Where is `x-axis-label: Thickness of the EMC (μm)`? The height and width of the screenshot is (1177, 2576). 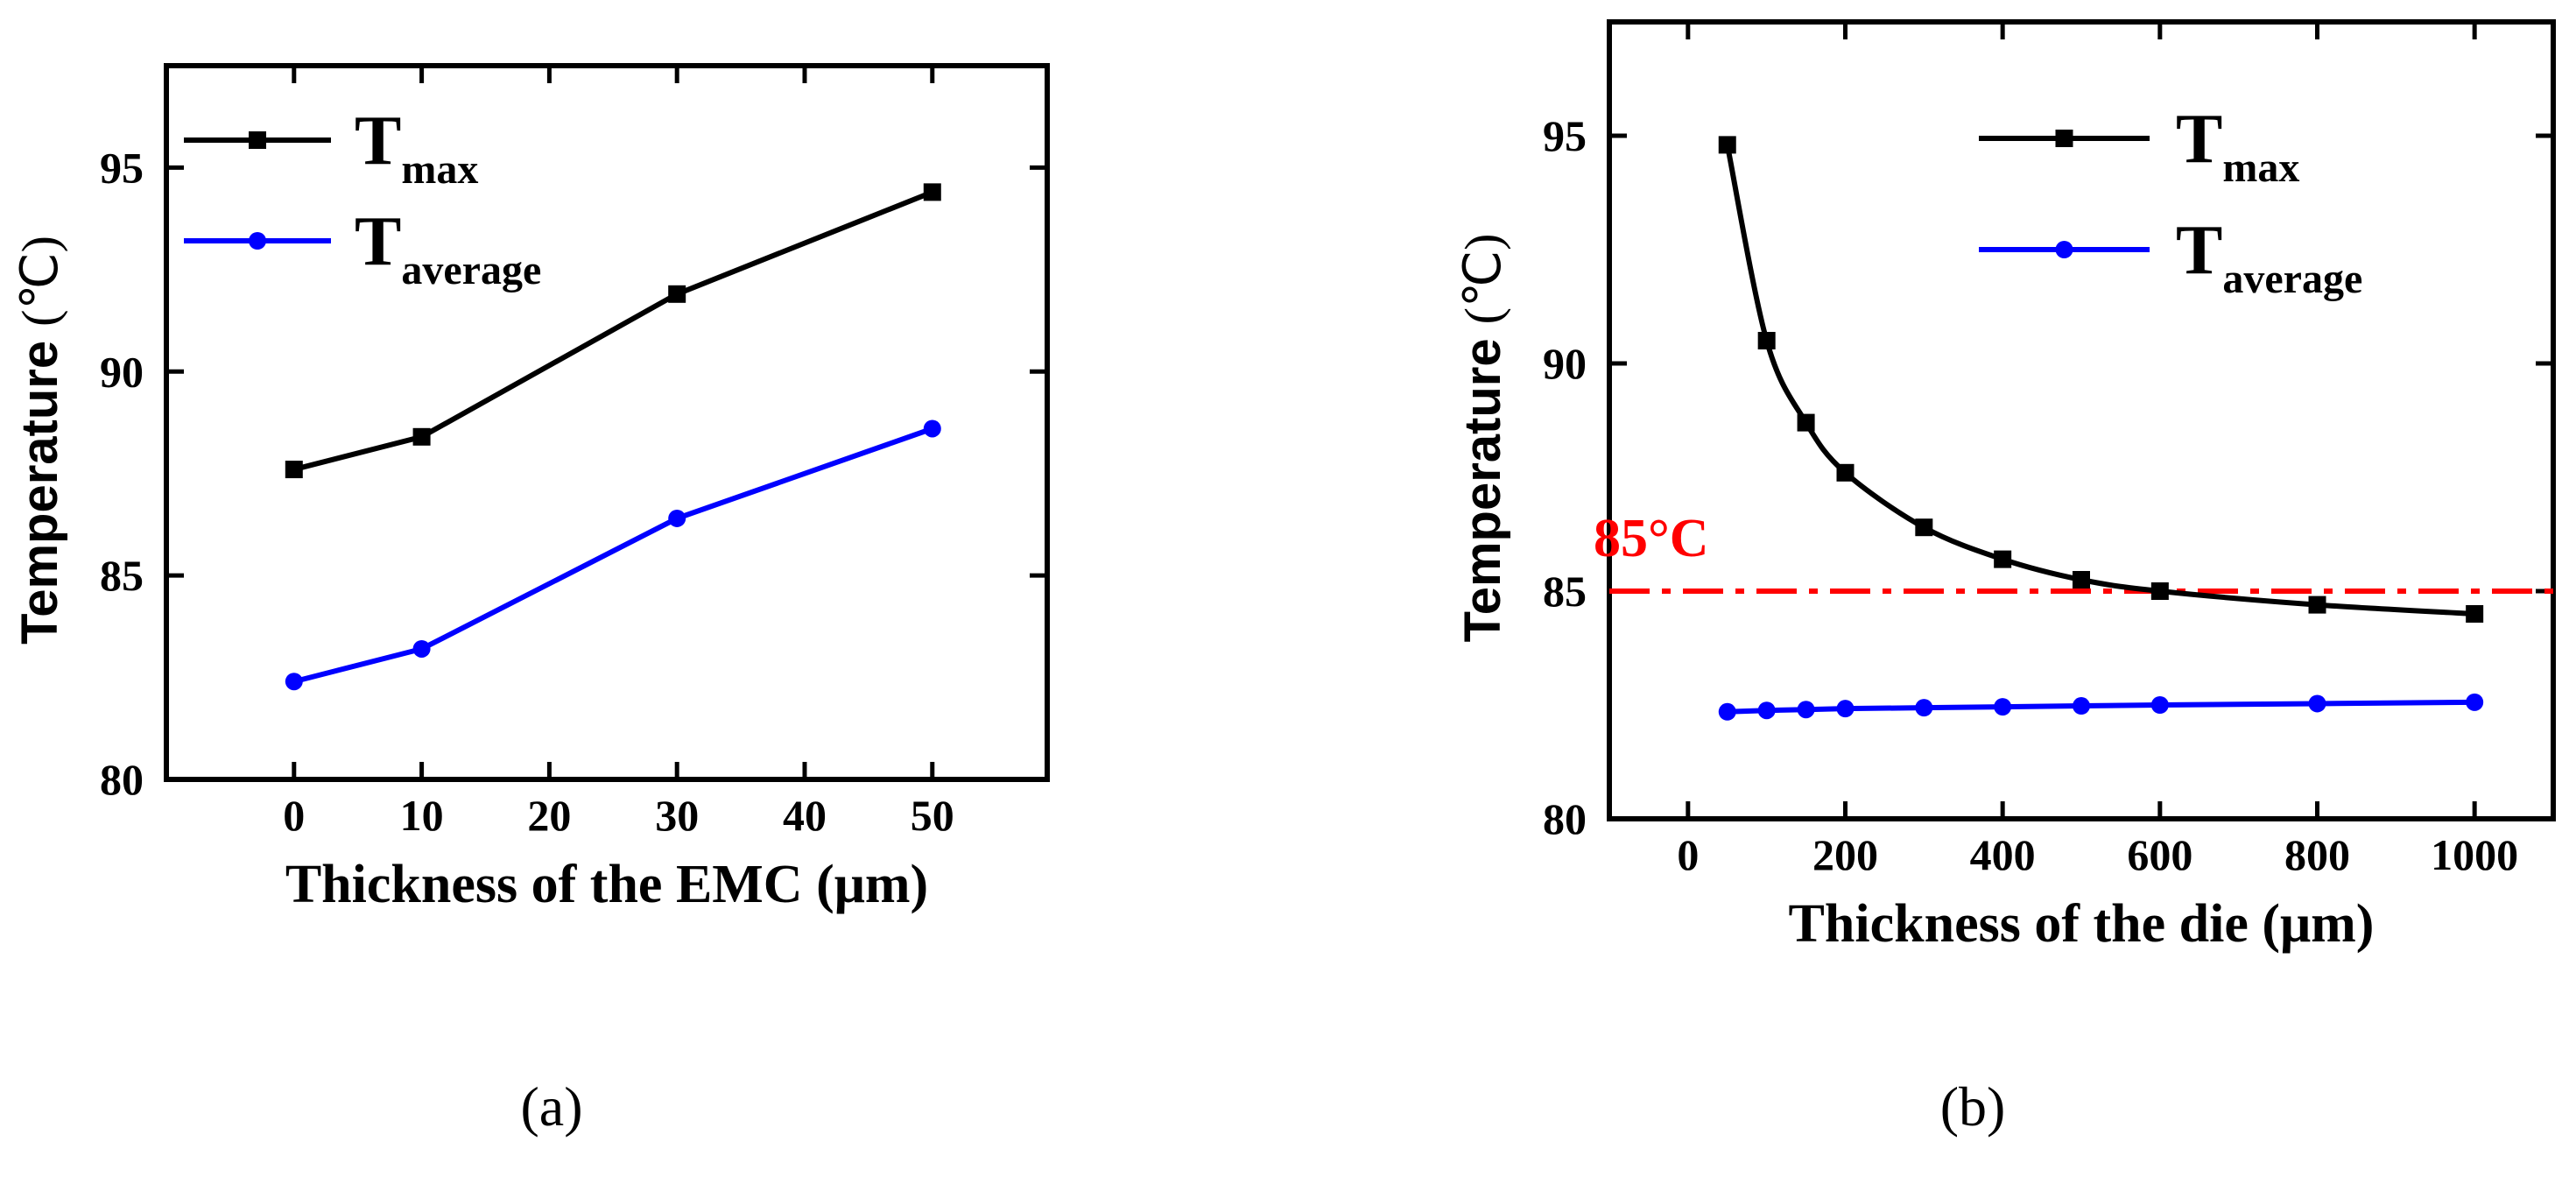 x-axis-label: Thickness of the EMC (μm) is located at coordinates (606, 884).